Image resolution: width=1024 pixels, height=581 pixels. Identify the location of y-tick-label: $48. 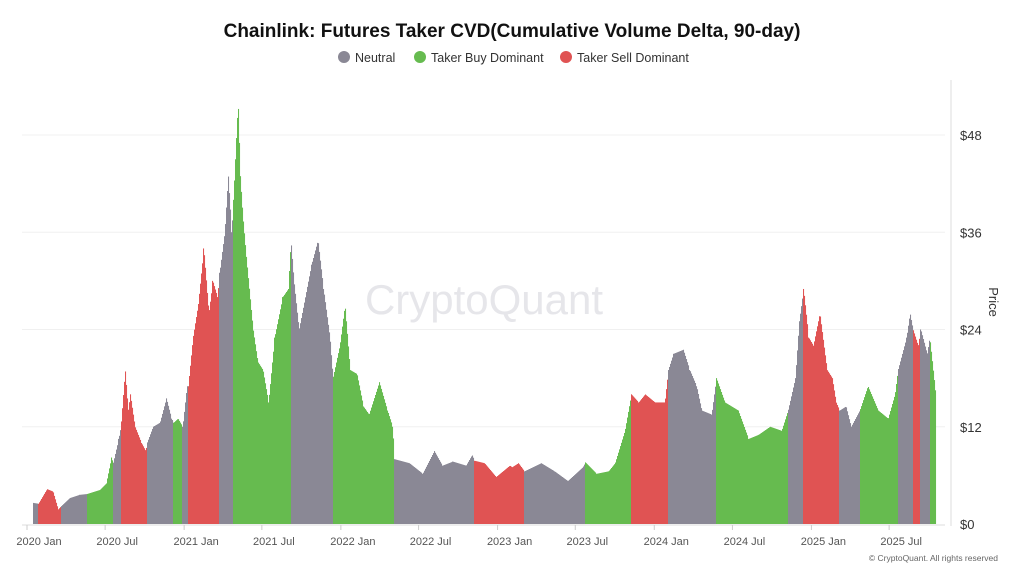
(971, 135).